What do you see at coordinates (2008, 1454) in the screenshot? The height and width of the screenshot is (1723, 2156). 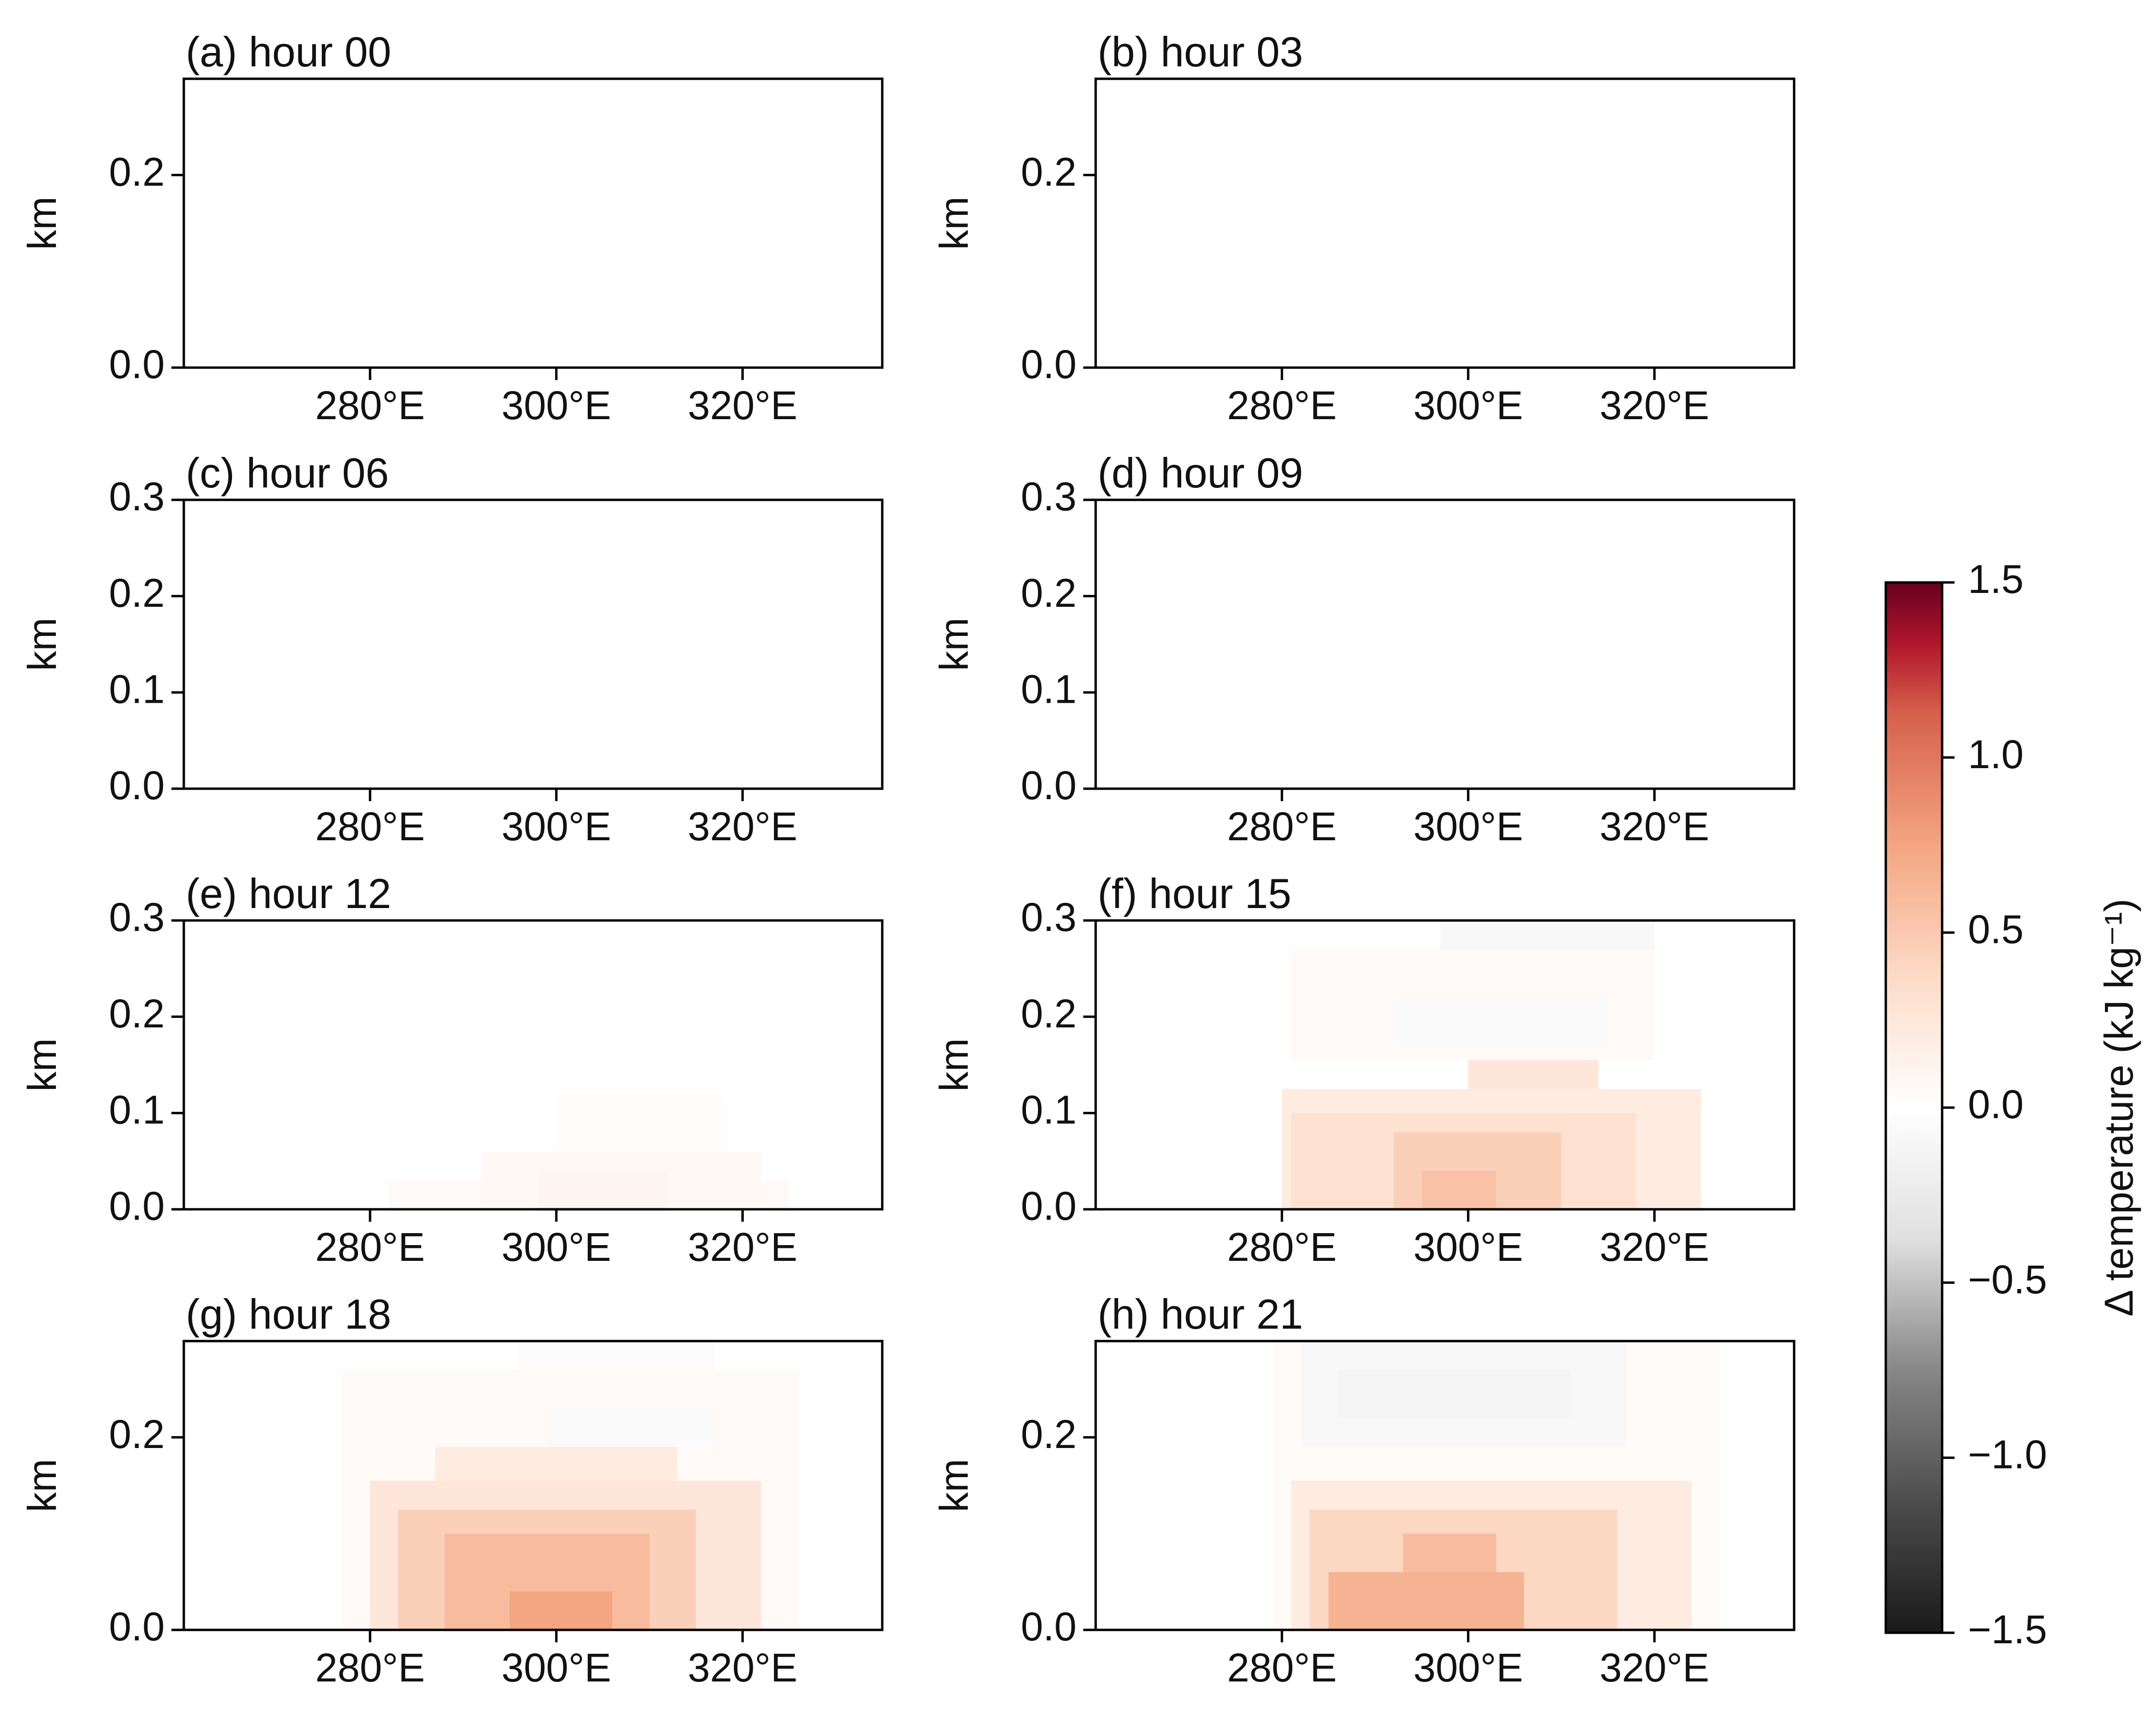 I see `colorbar-tick-label: −1.0` at bounding box center [2008, 1454].